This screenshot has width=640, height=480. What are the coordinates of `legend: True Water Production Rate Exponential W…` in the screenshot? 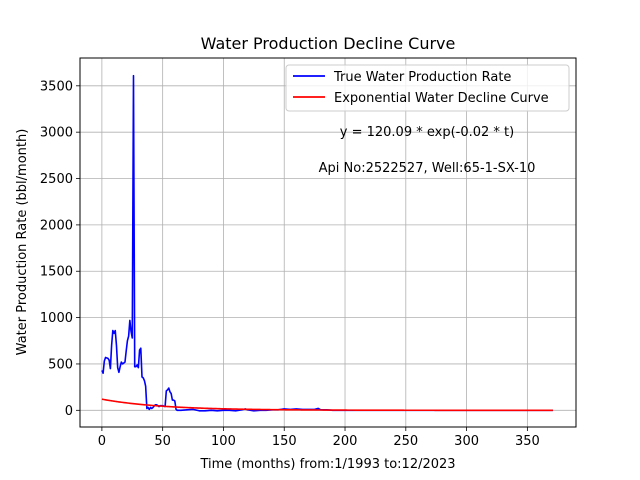 It's located at (427, 88).